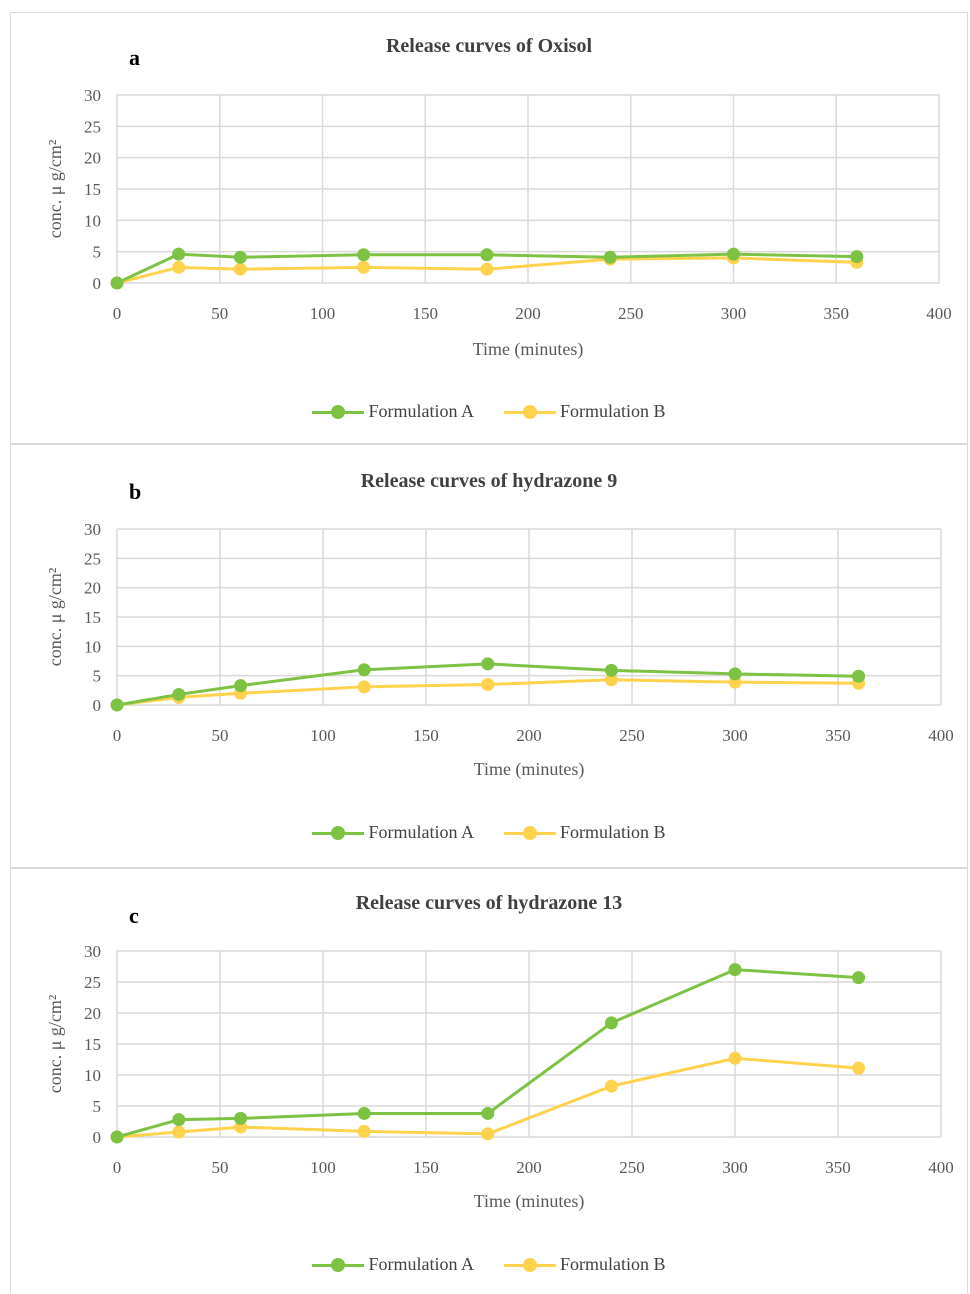 This screenshot has width=970, height=1294. Describe the element at coordinates (135, 491) in the screenshot. I see `panel-label: b` at that location.